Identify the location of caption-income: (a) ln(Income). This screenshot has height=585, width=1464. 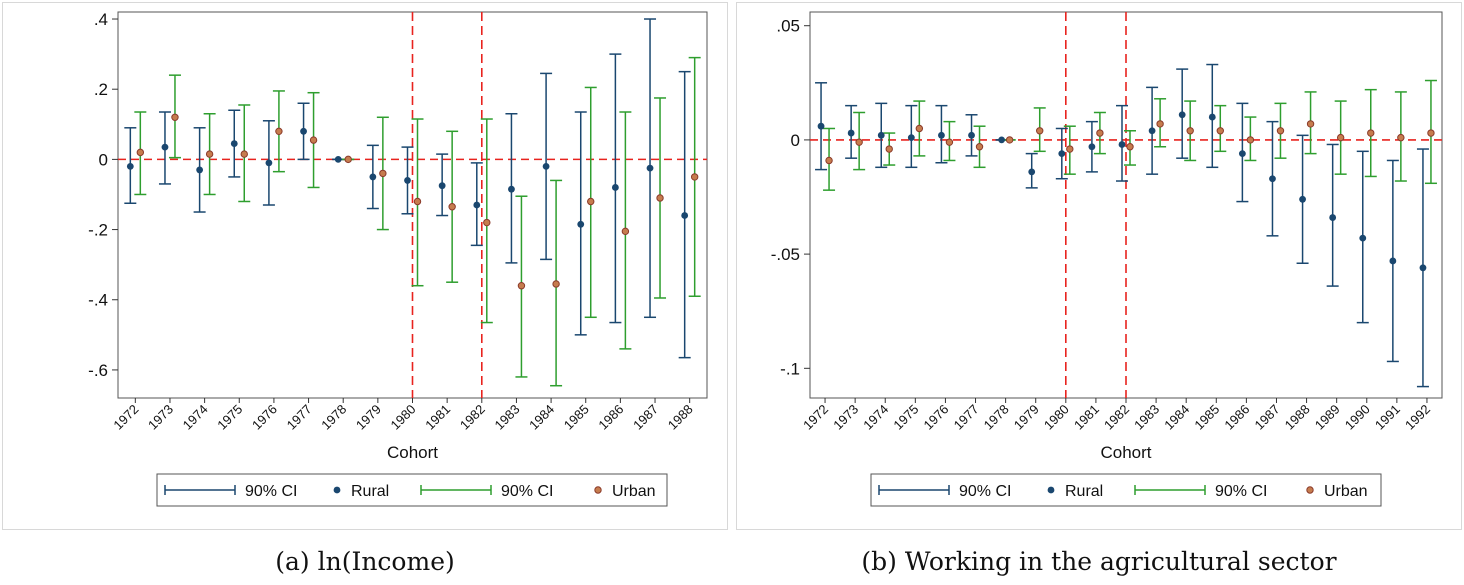
(365, 561).